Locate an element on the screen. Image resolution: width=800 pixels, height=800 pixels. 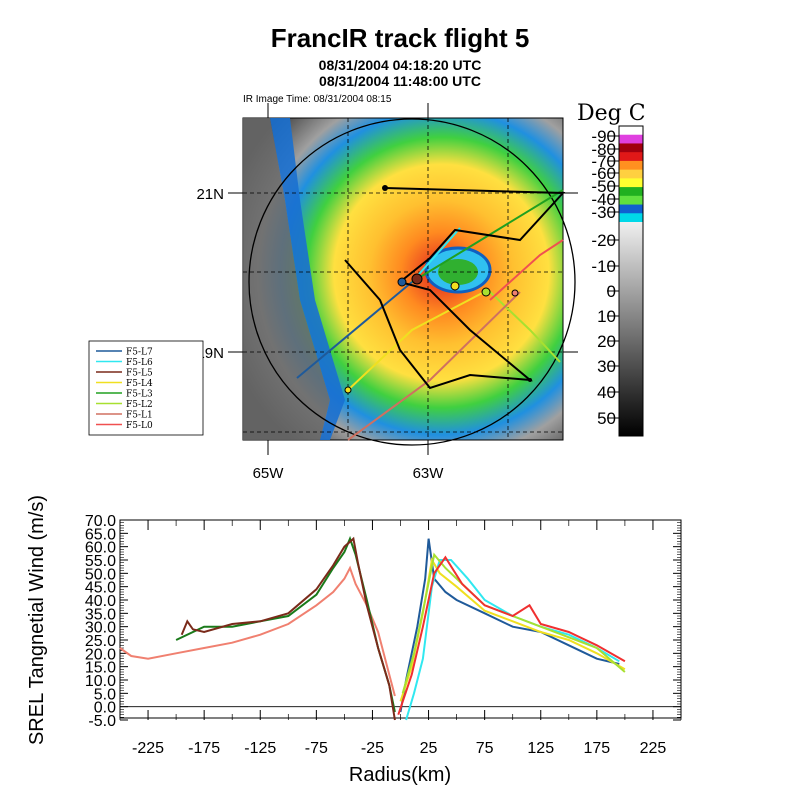
x-tick-label: -125 is located at coordinates (260, 748).